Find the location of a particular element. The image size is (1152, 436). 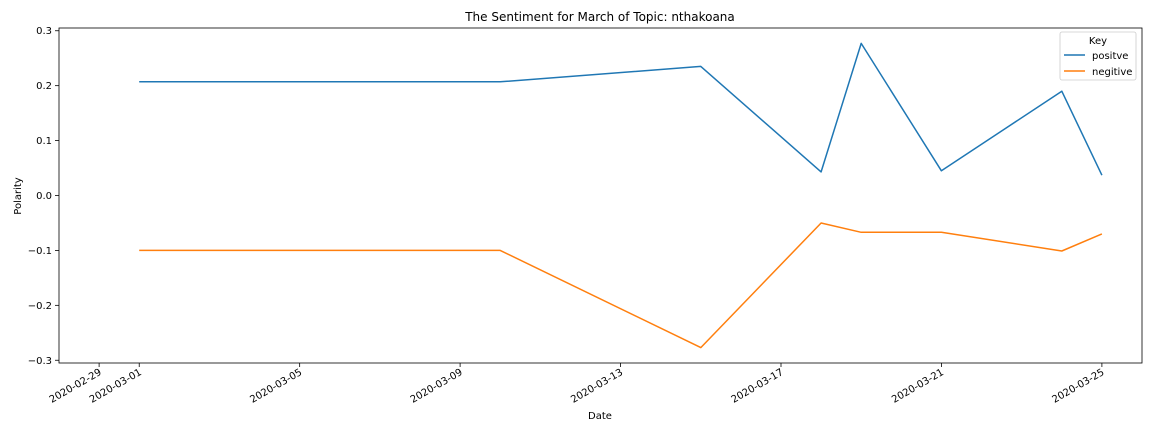

y-tick-label: −0.2 is located at coordinates (40, 306).